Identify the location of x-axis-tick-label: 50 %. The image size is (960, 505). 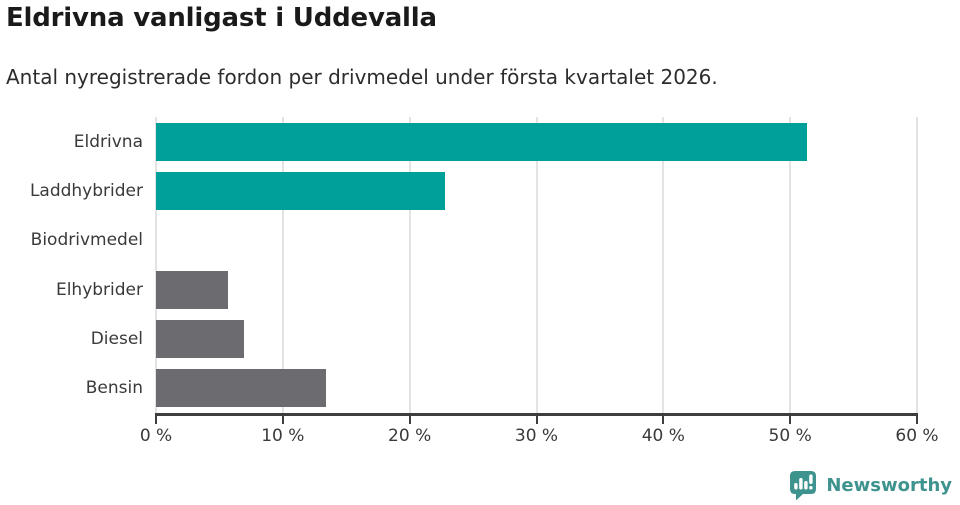
(790, 436).